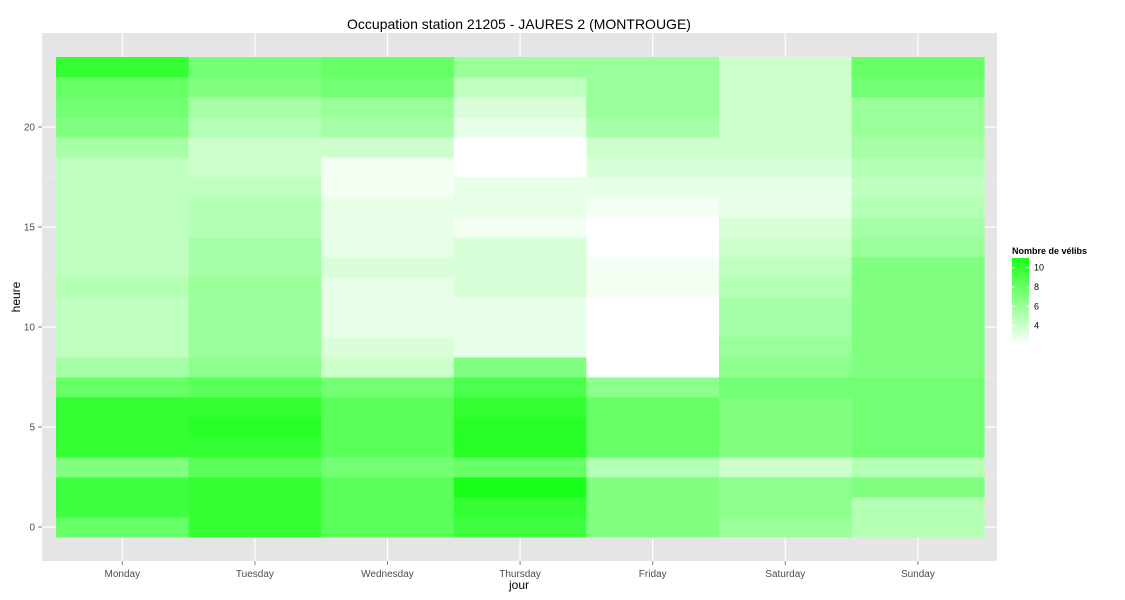 The image size is (1125, 600). What do you see at coordinates (30, 228) in the screenshot?
I see `y-tick-label: 15` at bounding box center [30, 228].